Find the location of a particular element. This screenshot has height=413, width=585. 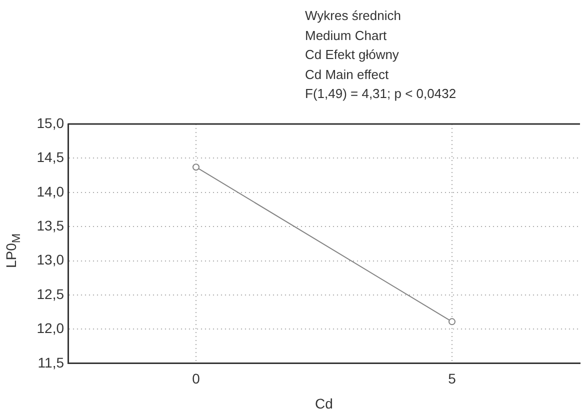

y-tick-label: 12,5 is located at coordinates (50, 294).